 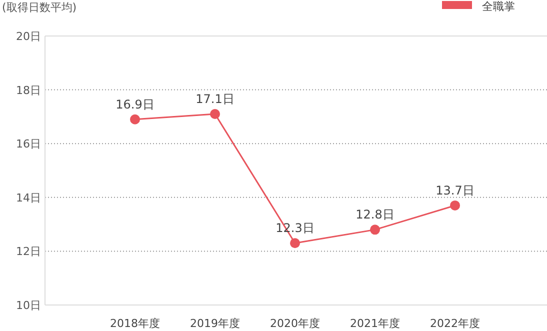 What do you see at coordinates (135, 104) in the screenshot?
I see `text: 16.9日` at bounding box center [135, 104].